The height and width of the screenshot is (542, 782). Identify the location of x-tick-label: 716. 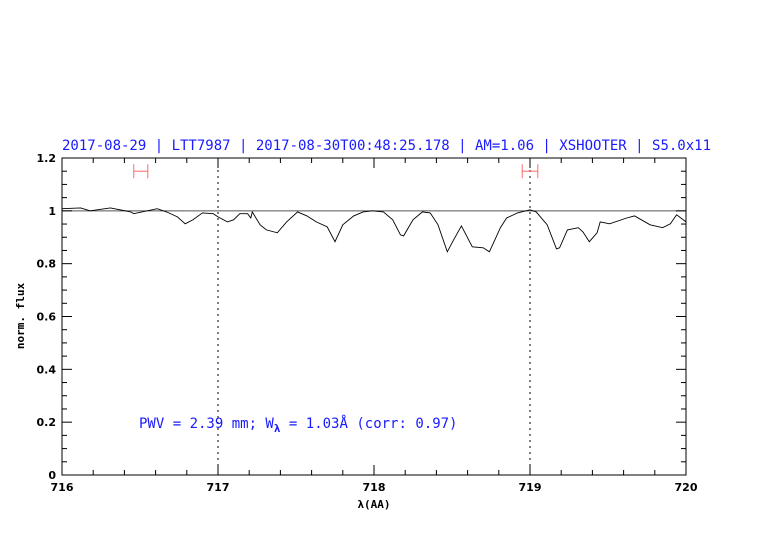
(62, 487).